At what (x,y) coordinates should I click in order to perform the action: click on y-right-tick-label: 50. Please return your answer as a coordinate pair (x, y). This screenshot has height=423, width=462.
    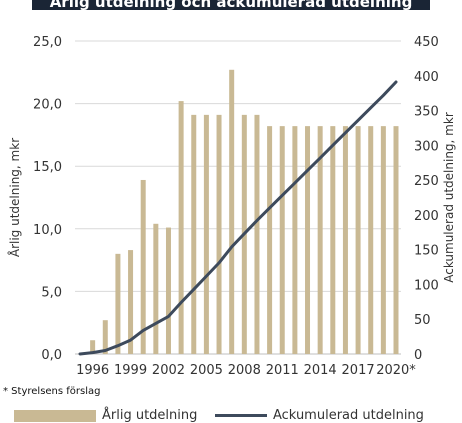
    Looking at the image, I should click on (422, 320).